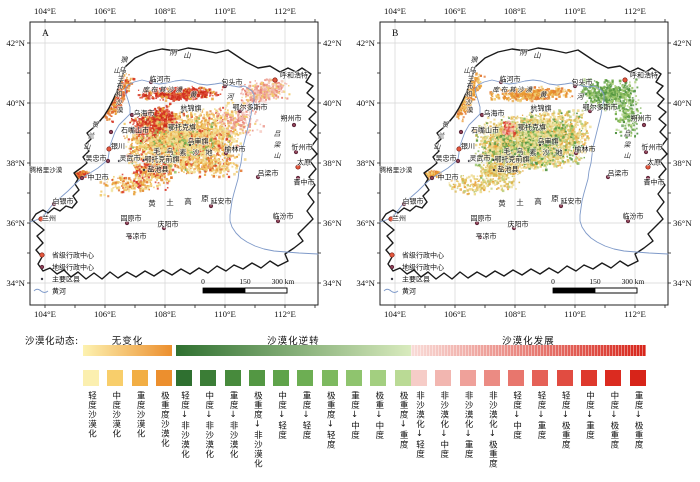  What do you see at coordinates (305, 415) in the screenshot?
I see `legend-class-label-text: 重度↓轻度` at bounding box center [305, 415].